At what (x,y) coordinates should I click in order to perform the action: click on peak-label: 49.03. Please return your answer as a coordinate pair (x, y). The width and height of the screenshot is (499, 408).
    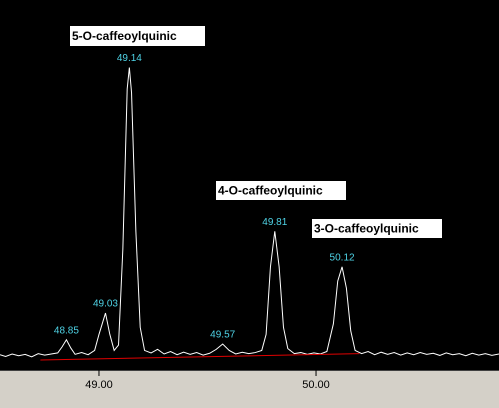
    Looking at the image, I should click on (105, 304).